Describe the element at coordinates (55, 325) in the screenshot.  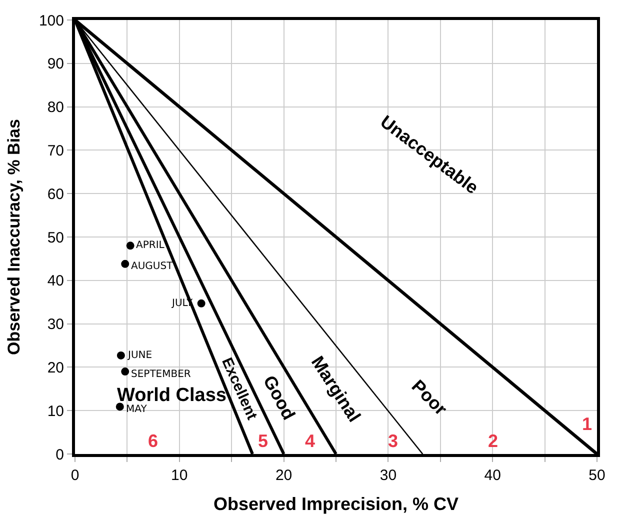
I see `y-tick-label: 30` at that location.